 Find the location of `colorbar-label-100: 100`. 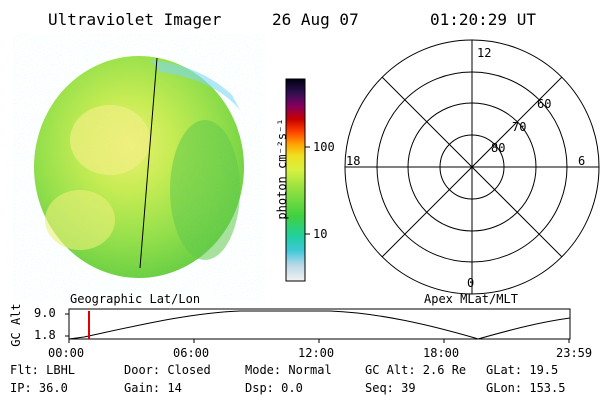

colorbar-label-100: 100 is located at coordinates (324, 147).